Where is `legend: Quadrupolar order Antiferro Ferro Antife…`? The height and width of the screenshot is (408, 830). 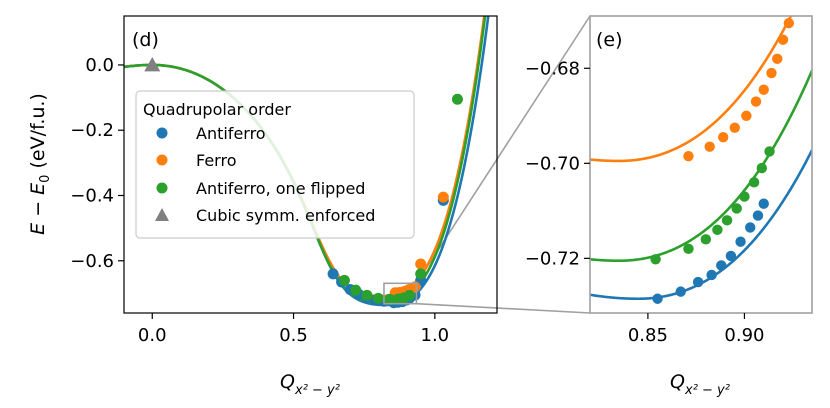 legend: Quadrupolar order Antiferro Ferro Antife… is located at coordinates (275, 164).